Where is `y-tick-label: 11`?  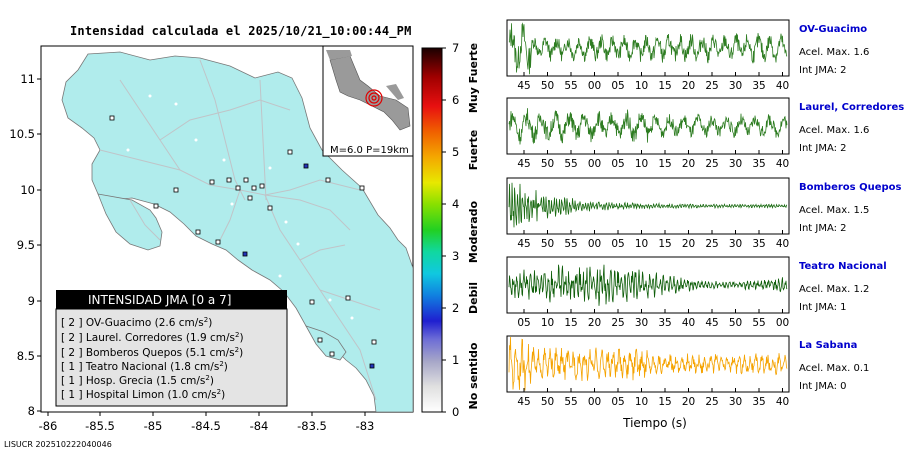
y-tick-label: 11 is located at coordinates (27, 79).